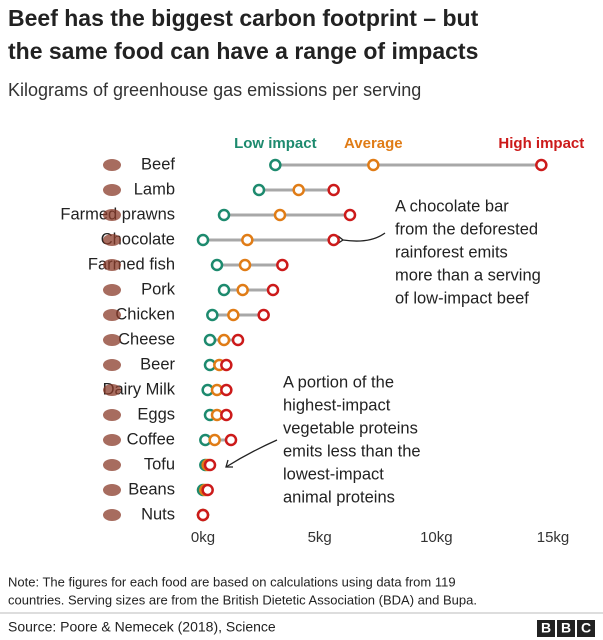  What do you see at coordinates (139, 389) in the screenshot?
I see `category-label: Dairy Milk` at bounding box center [139, 389].